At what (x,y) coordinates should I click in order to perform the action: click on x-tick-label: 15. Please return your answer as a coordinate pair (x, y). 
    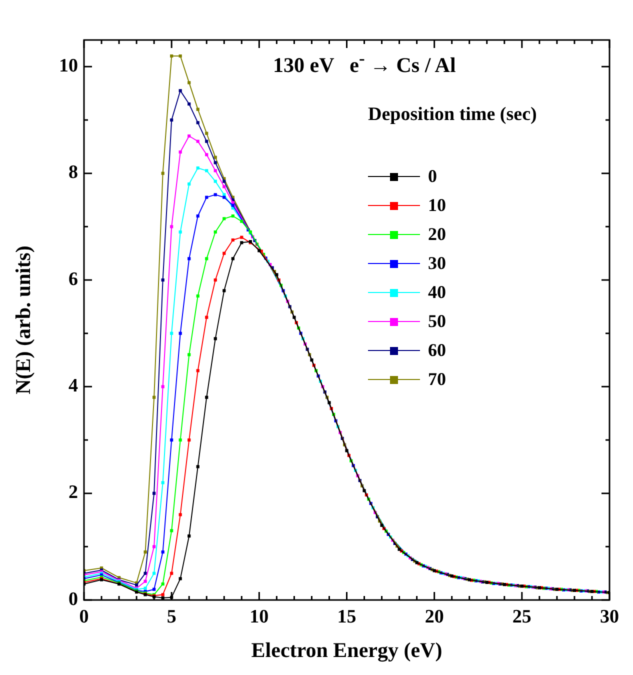
    Looking at the image, I should click on (346, 617).